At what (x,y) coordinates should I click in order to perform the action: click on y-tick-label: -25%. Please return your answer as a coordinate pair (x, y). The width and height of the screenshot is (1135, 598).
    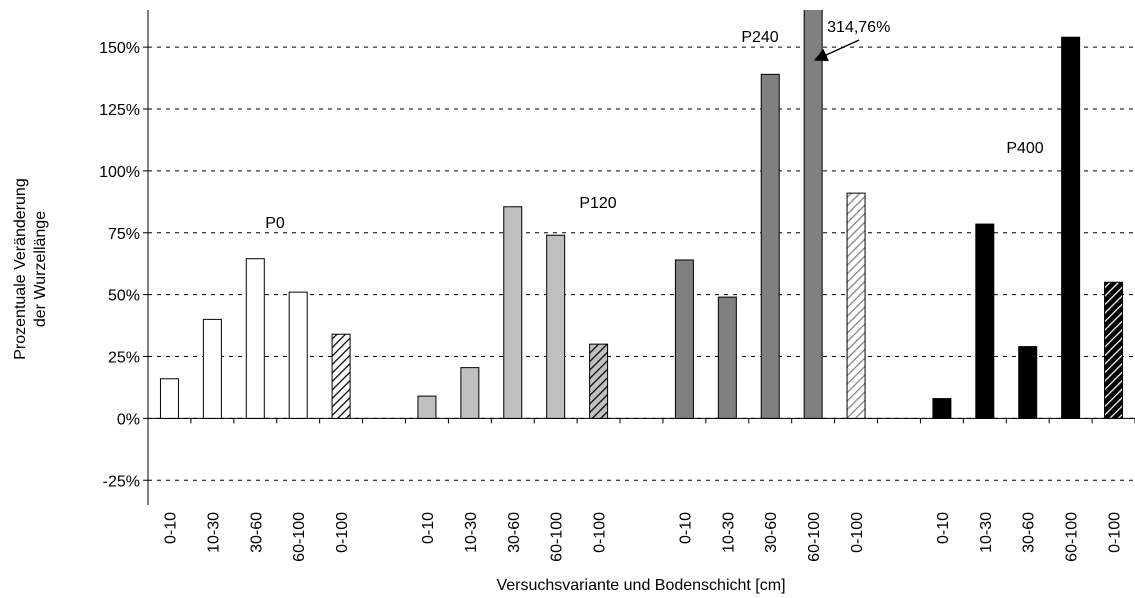
    Looking at the image, I should click on (121, 481).